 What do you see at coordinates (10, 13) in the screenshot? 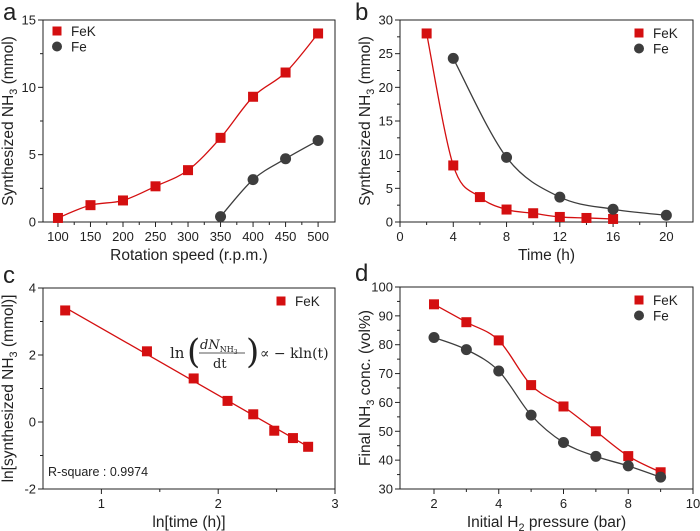
I see `panel-letter: a` at bounding box center [10, 13].